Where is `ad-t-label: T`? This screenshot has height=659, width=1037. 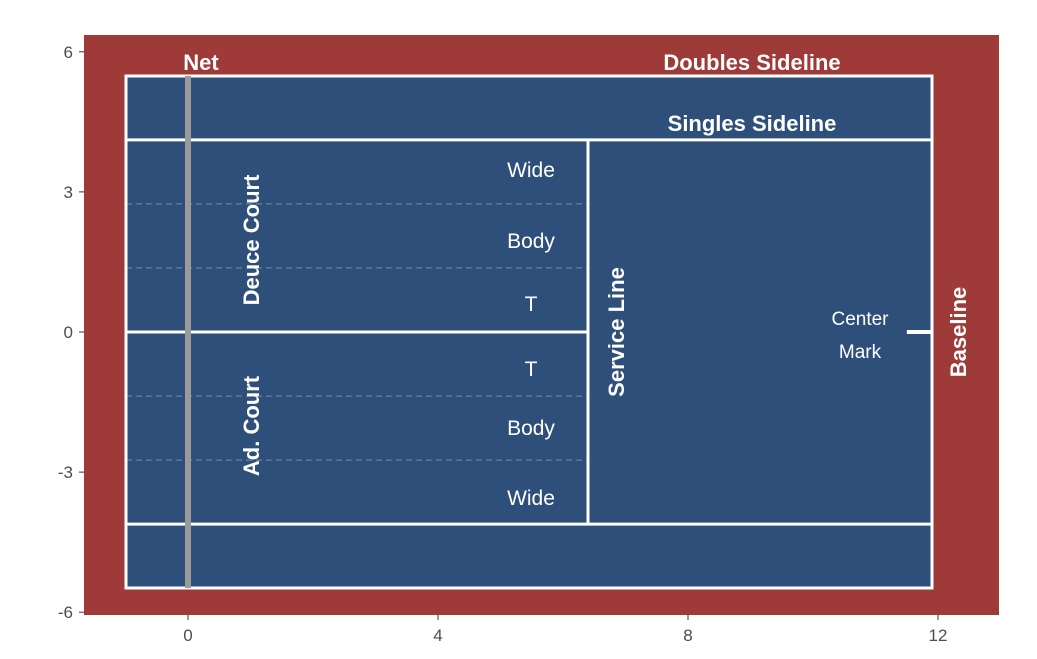 ad-t-label: T is located at coordinates (531, 369).